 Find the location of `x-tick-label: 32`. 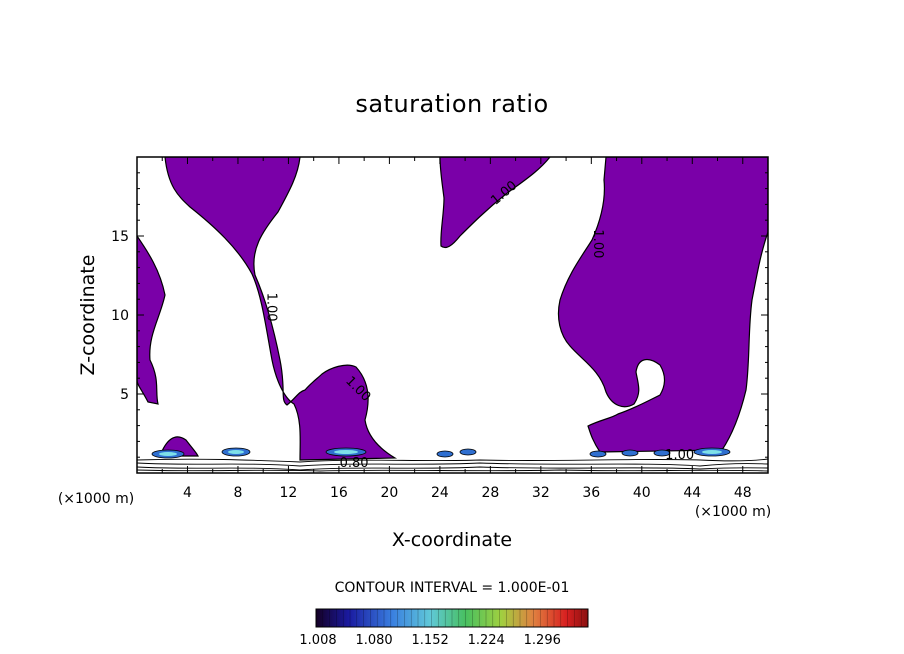

x-tick-label: 32 is located at coordinates (541, 493).